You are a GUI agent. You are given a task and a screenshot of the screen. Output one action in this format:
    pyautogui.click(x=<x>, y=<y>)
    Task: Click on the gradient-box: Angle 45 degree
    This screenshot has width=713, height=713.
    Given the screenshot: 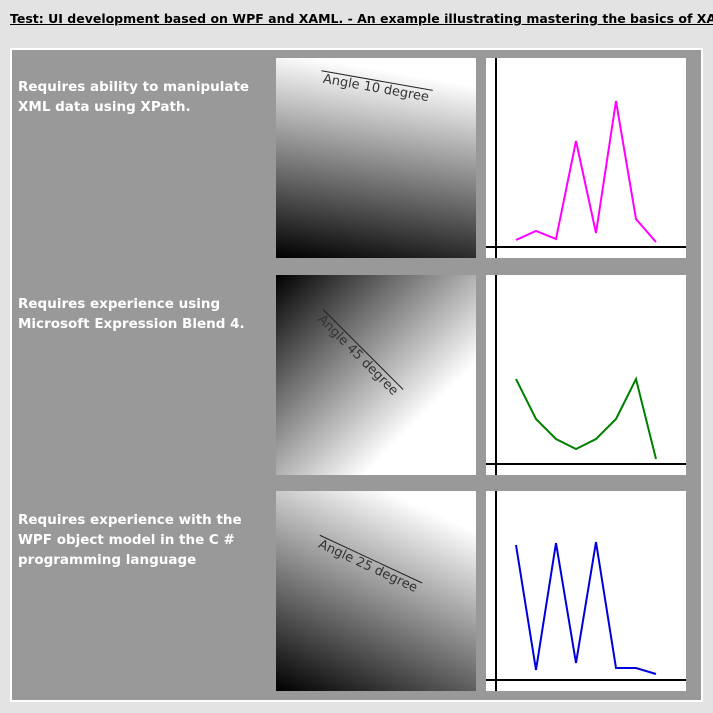 What is the action you would take?
    pyautogui.click(x=376, y=375)
    